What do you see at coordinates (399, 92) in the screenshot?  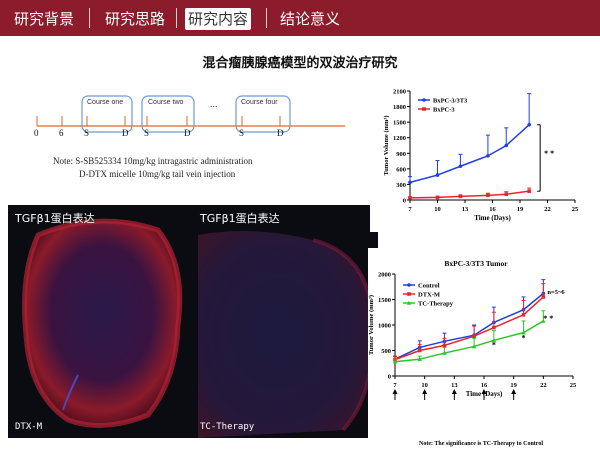 I see `y-tick-label: 2100` at bounding box center [399, 92].